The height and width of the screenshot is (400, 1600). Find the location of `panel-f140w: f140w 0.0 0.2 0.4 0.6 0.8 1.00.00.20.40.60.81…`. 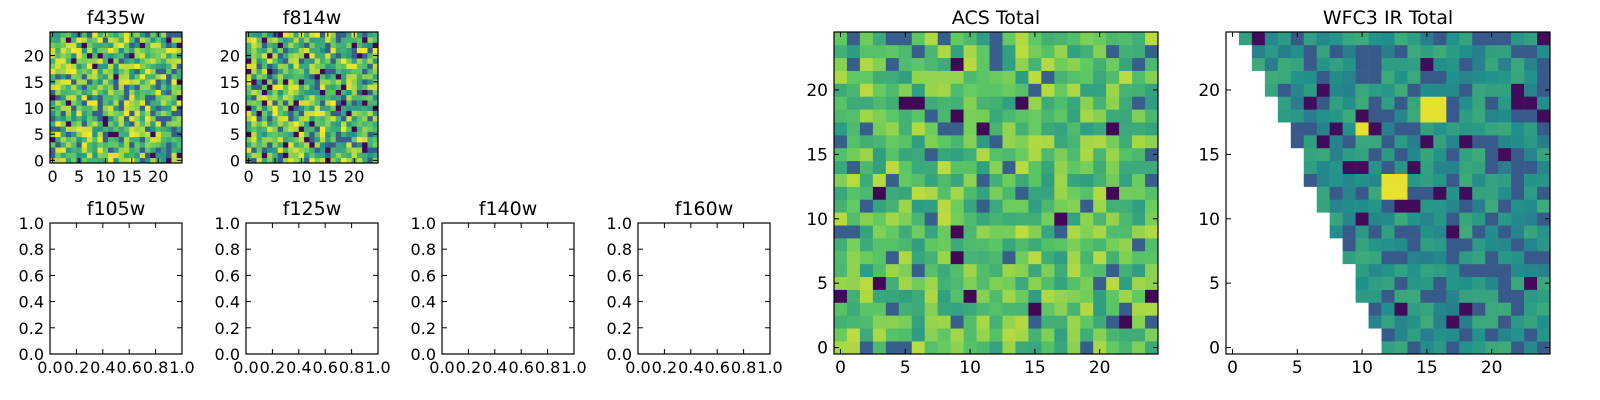

panel-f140w: f140w 0.0 0.2 0.4 0.6 0.8 1.00.00.20.40.60.81… is located at coordinates (499, 287).